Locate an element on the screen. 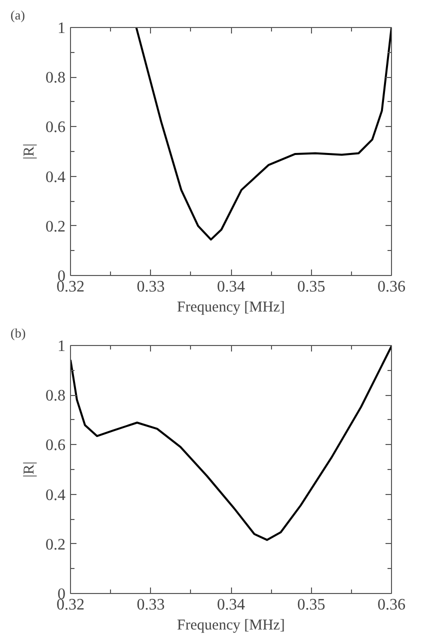 This screenshot has height=640, width=431. chart-title: (b) is located at coordinates (18, 333).